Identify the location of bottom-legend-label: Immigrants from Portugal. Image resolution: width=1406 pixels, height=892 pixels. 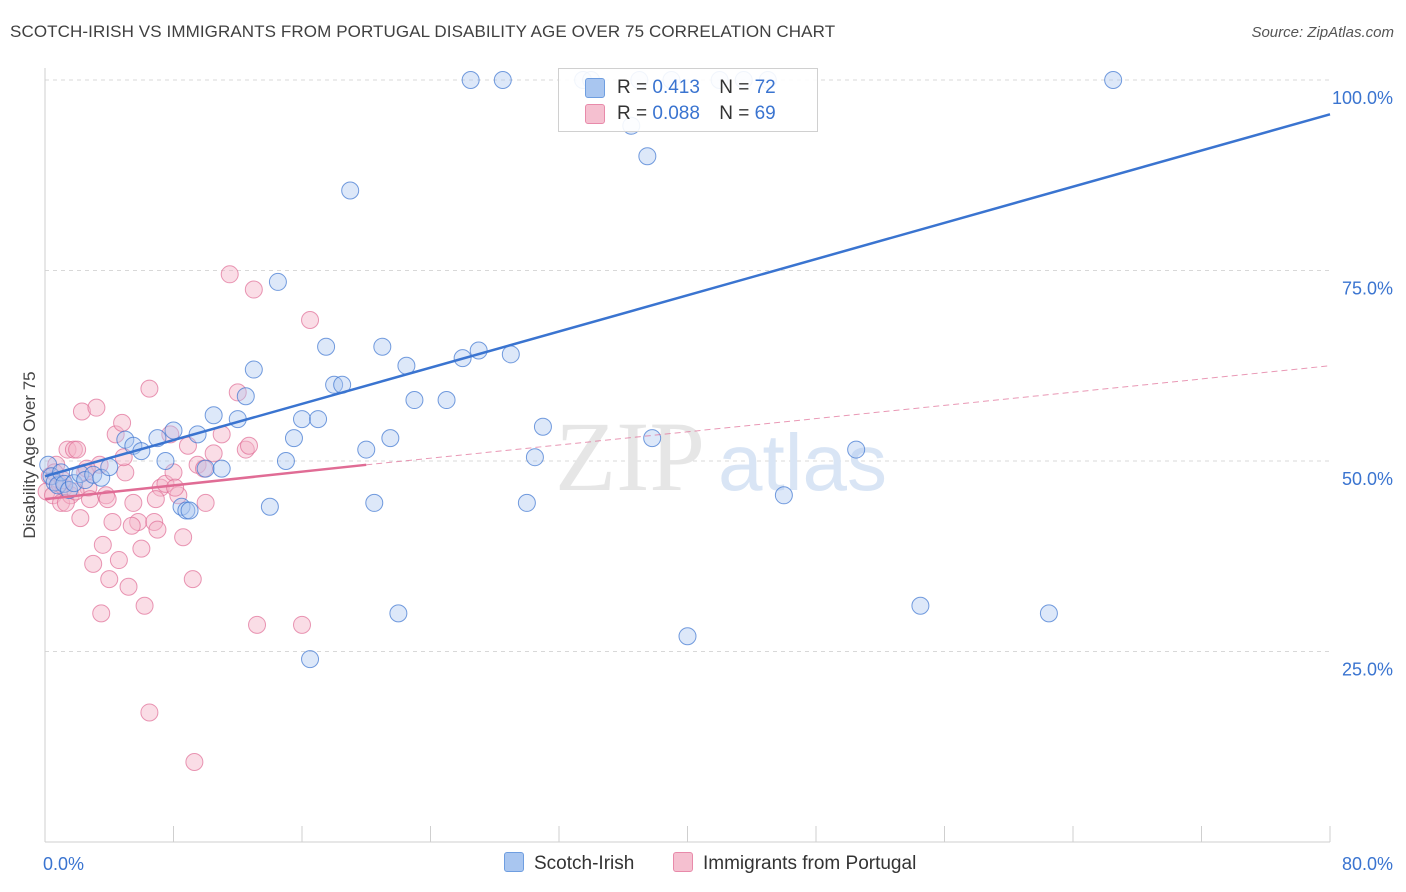
(810, 863).